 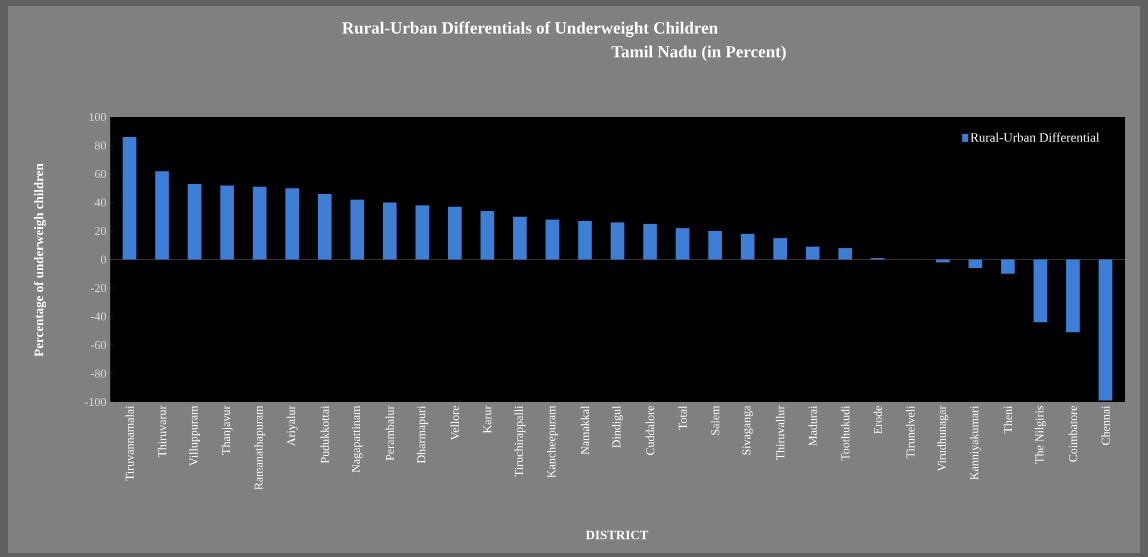 What do you see at coordinates (260, 447) in the screenshot?
I see `x-tick-label: Ramanathapuram` at bounding box center [260, 447].